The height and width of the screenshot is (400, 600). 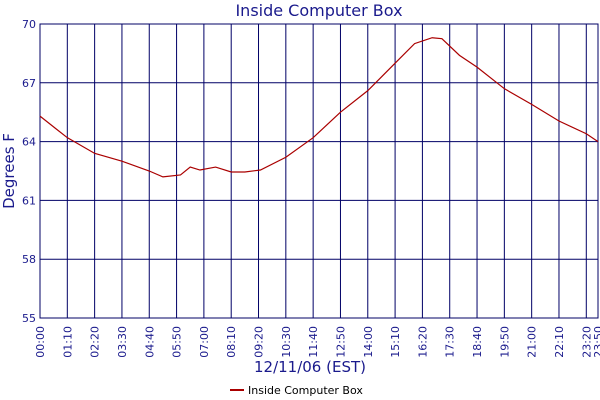 I want to click on x-tick-label: 02:20, so click(x=95, y=342).